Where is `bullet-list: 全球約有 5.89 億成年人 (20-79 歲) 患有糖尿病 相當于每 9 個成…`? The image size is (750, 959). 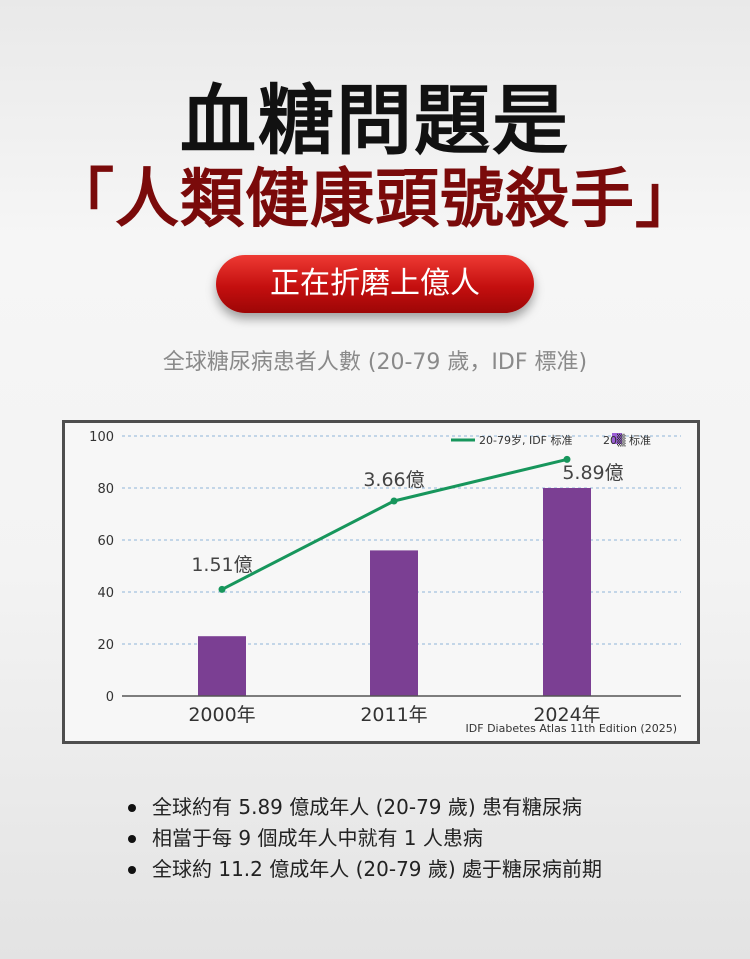 bullet-list: 全球約有 5.89 億成年人 (20-79 歲) 患有糖尿病 相當于每 9 個成… is located at coordinates (365, 838).